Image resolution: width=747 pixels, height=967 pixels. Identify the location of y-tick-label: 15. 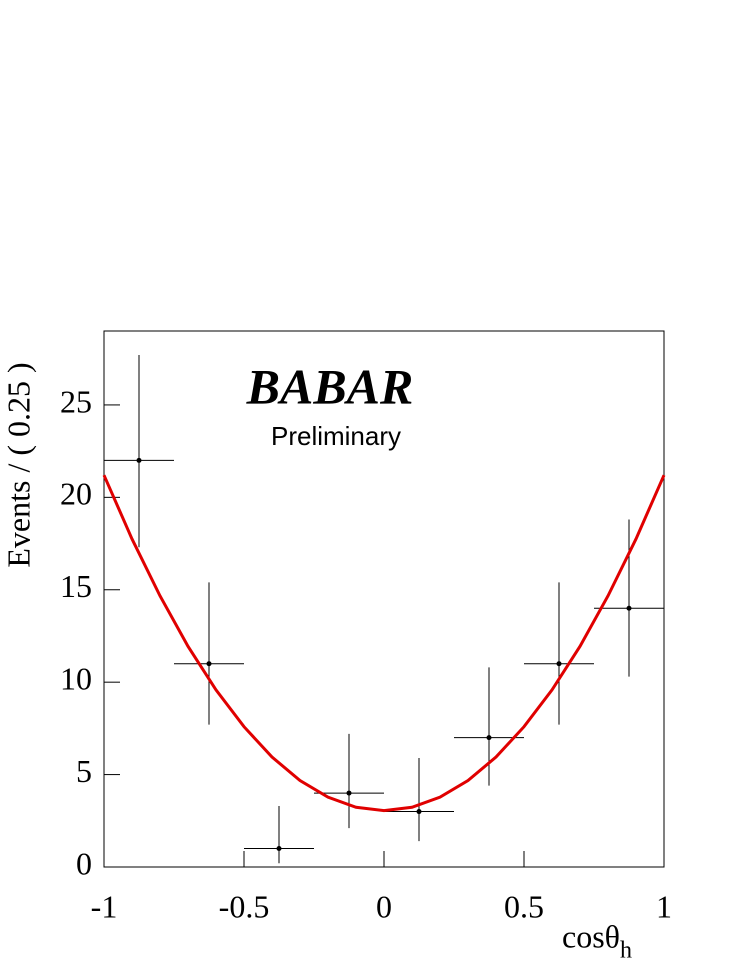
(76, 586).